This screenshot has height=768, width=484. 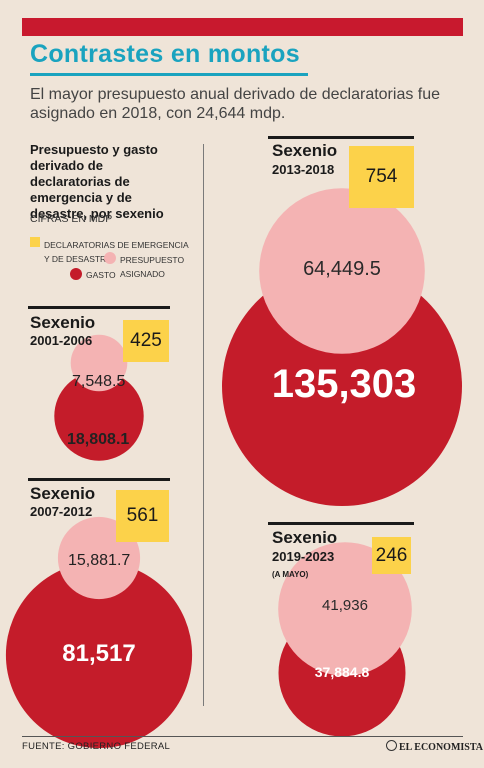 I want to click on sexenio-3-declaratorias: 754, so click(x=381, y=177).